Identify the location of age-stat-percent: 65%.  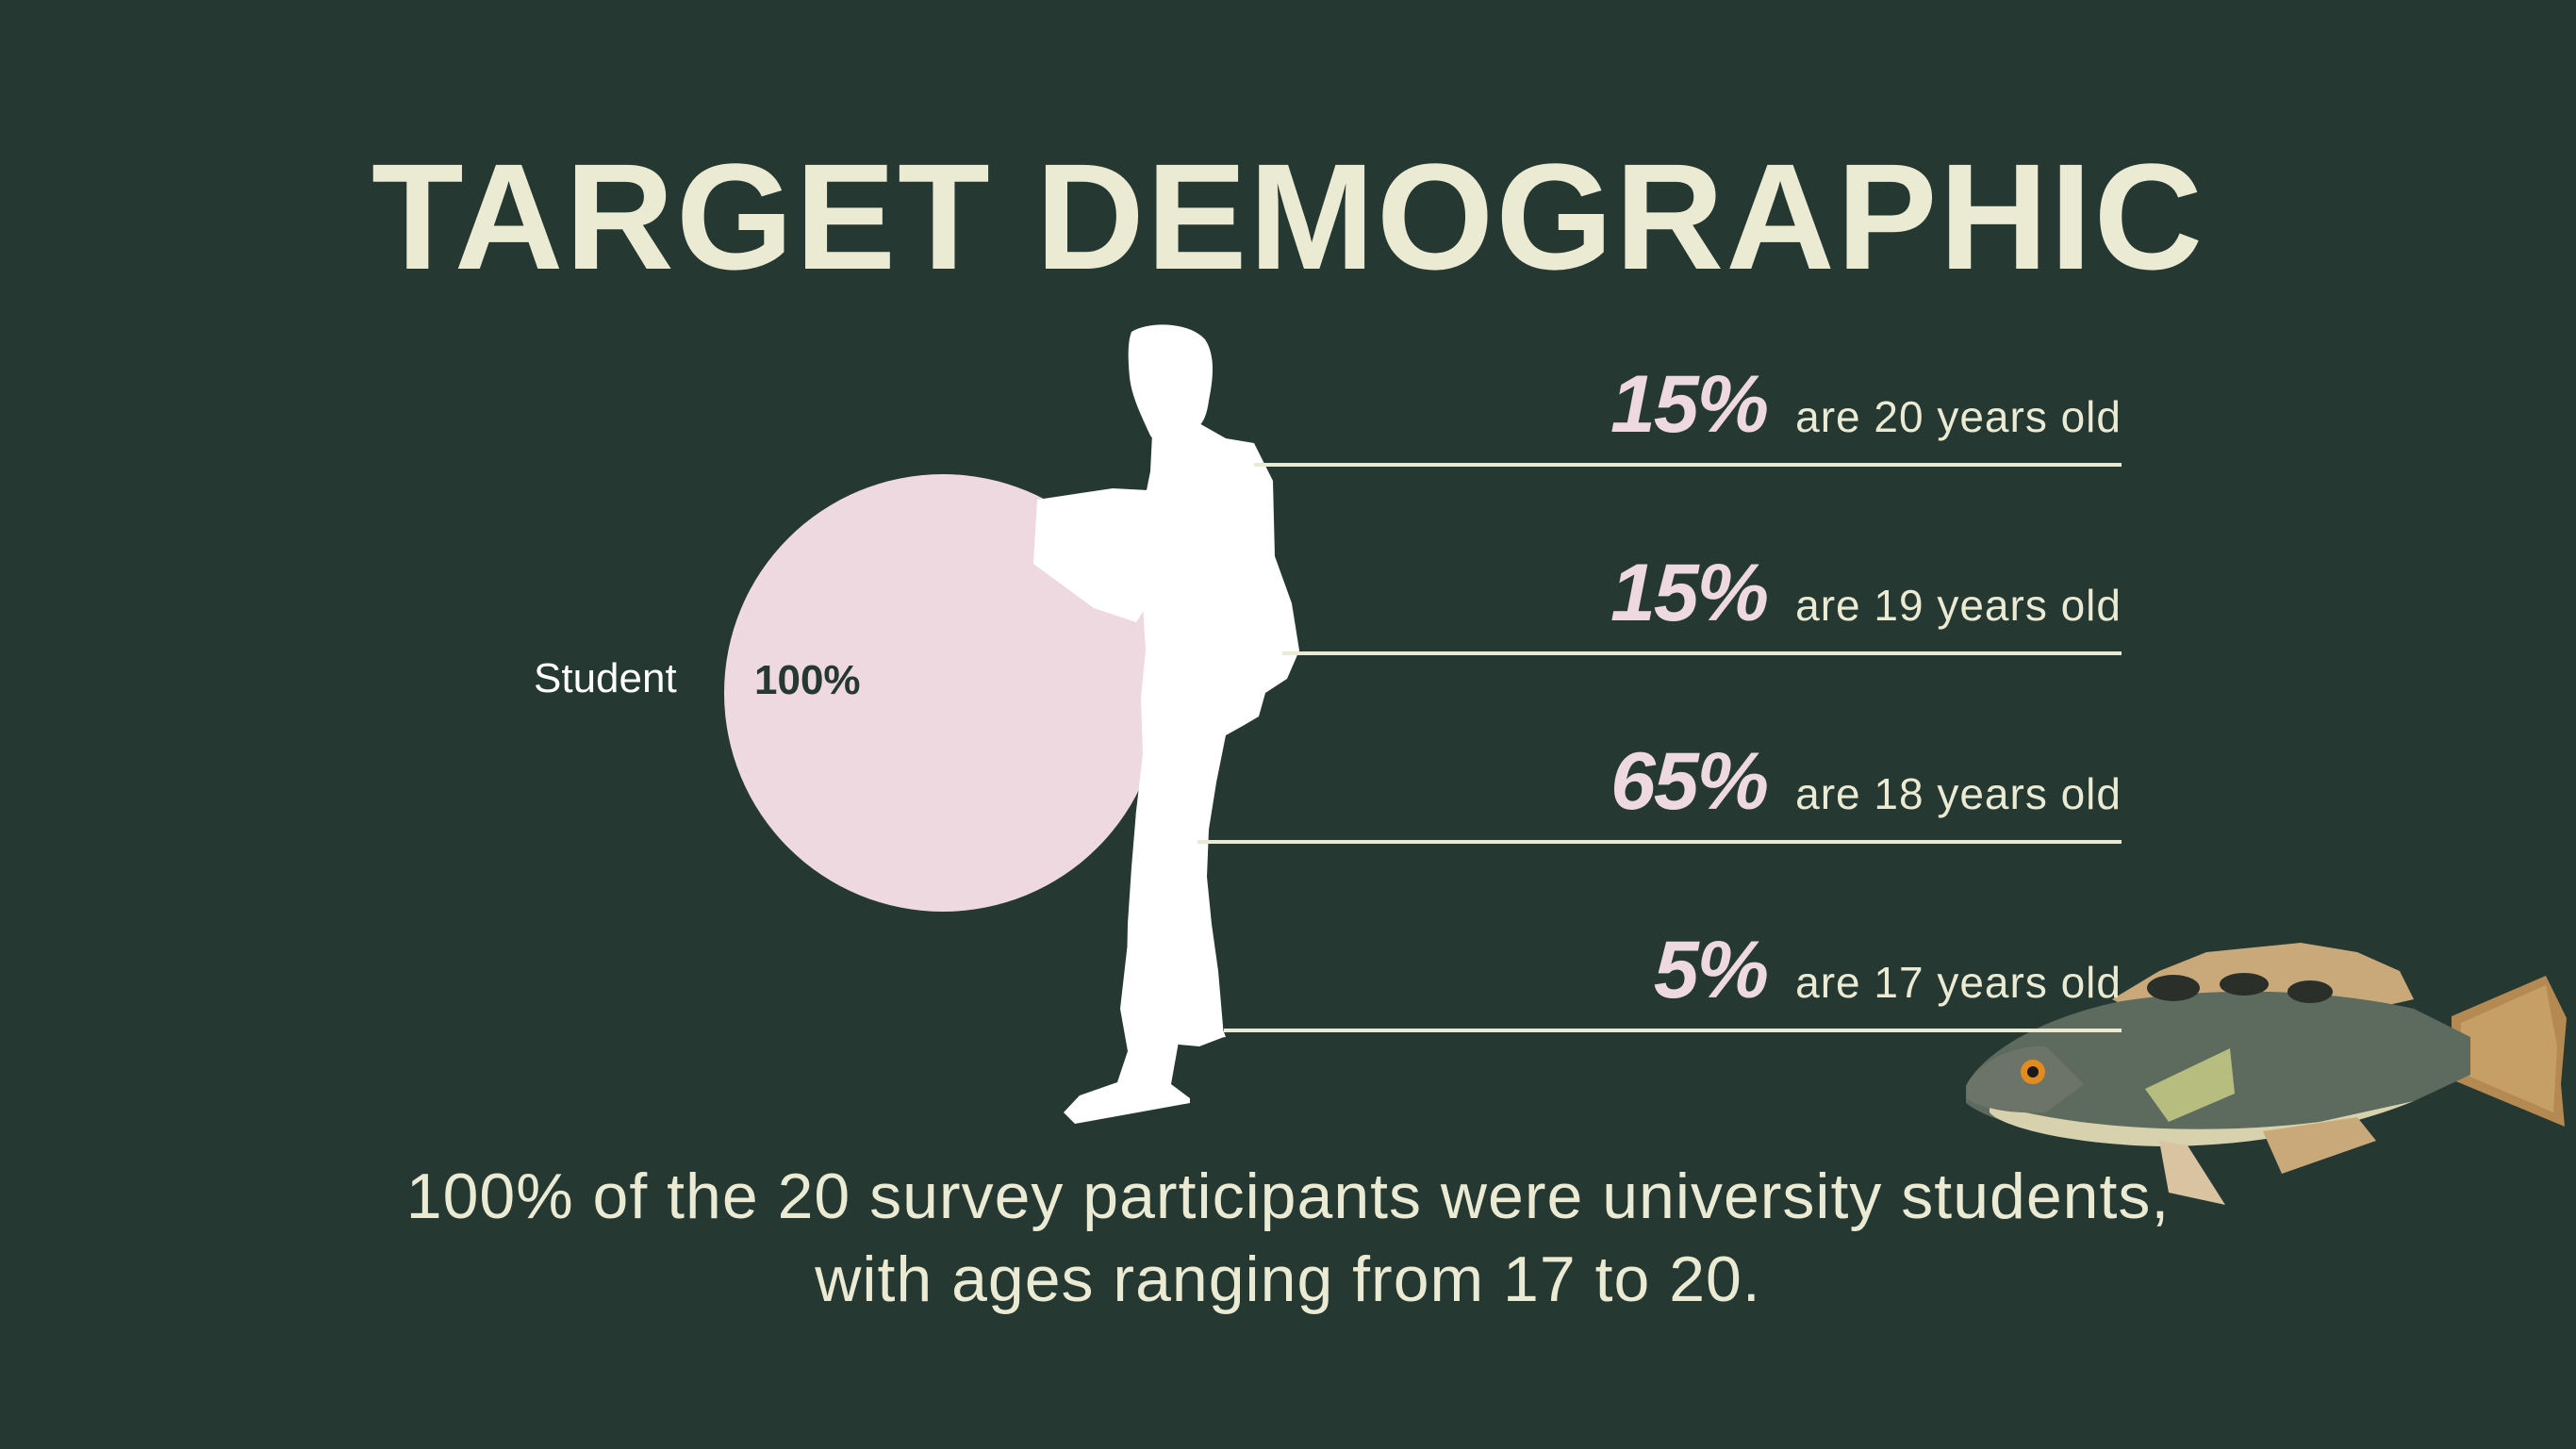
(1689, 782).